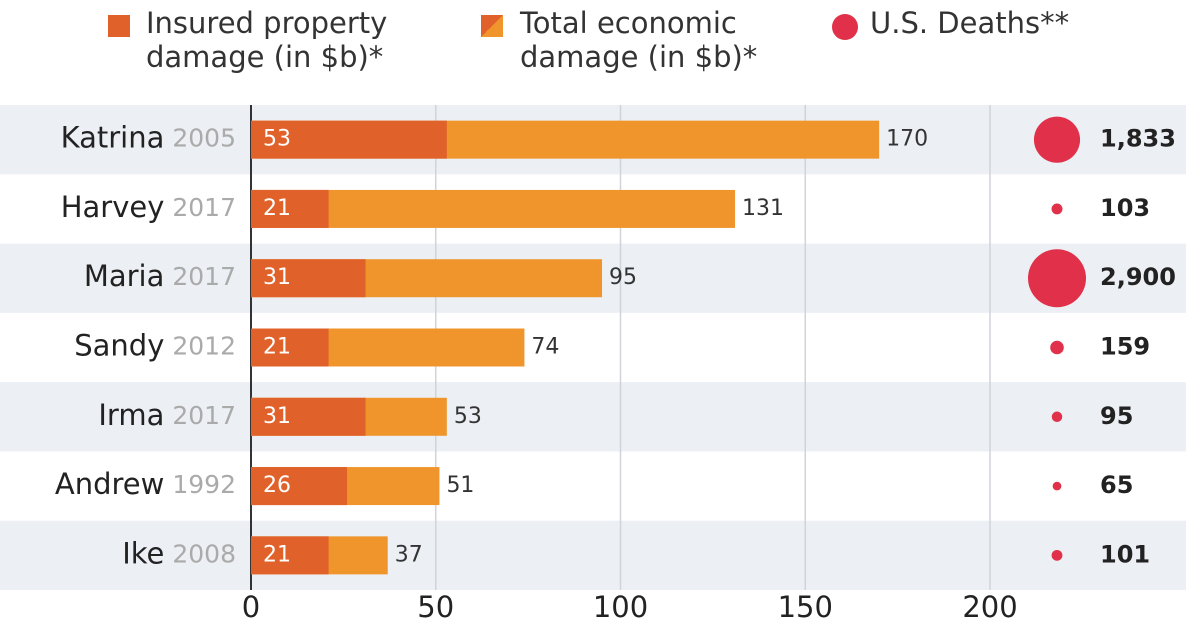 The width and height of the screenshot is (1186, 627). Describe the element at coordinates (907, 139) in the screenshot. I see `value-label: 170` at that location.